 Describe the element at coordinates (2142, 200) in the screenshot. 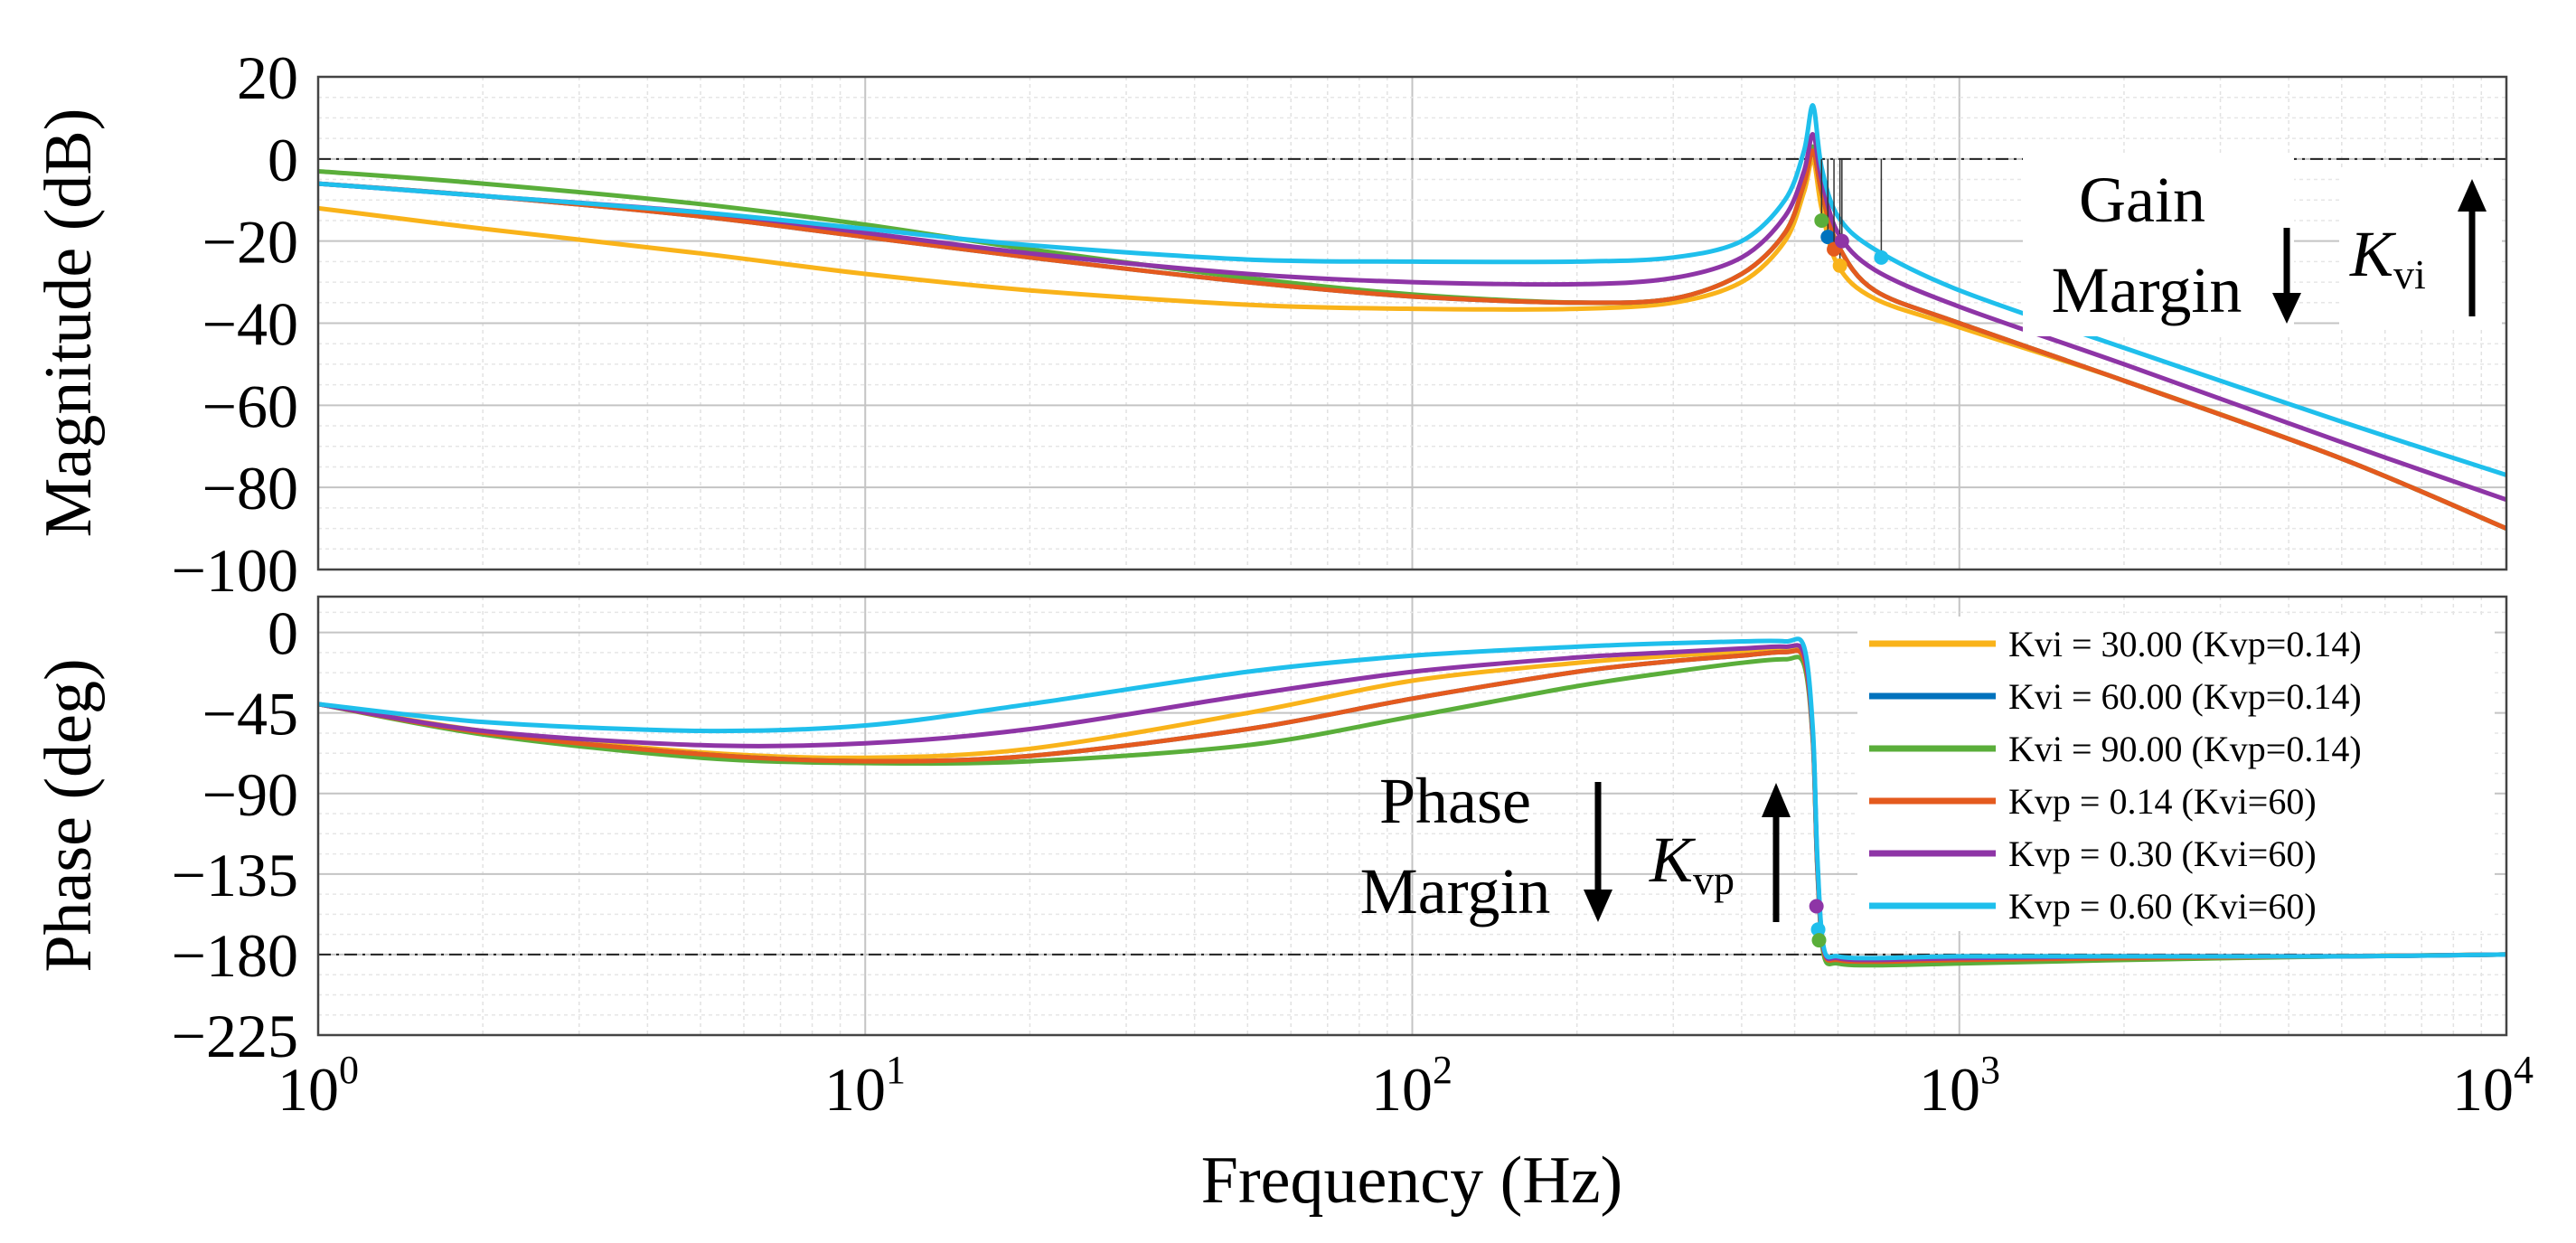

I see `gain-margin-text-line1: Gain` at that location.